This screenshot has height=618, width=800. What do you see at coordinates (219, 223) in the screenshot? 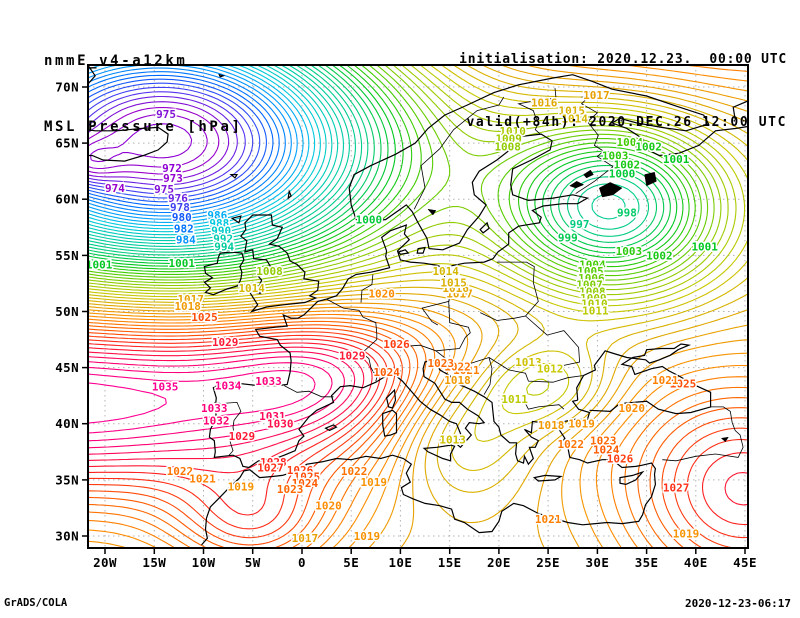
I see `isobar-label: 988` at bounding box center [219, 223].